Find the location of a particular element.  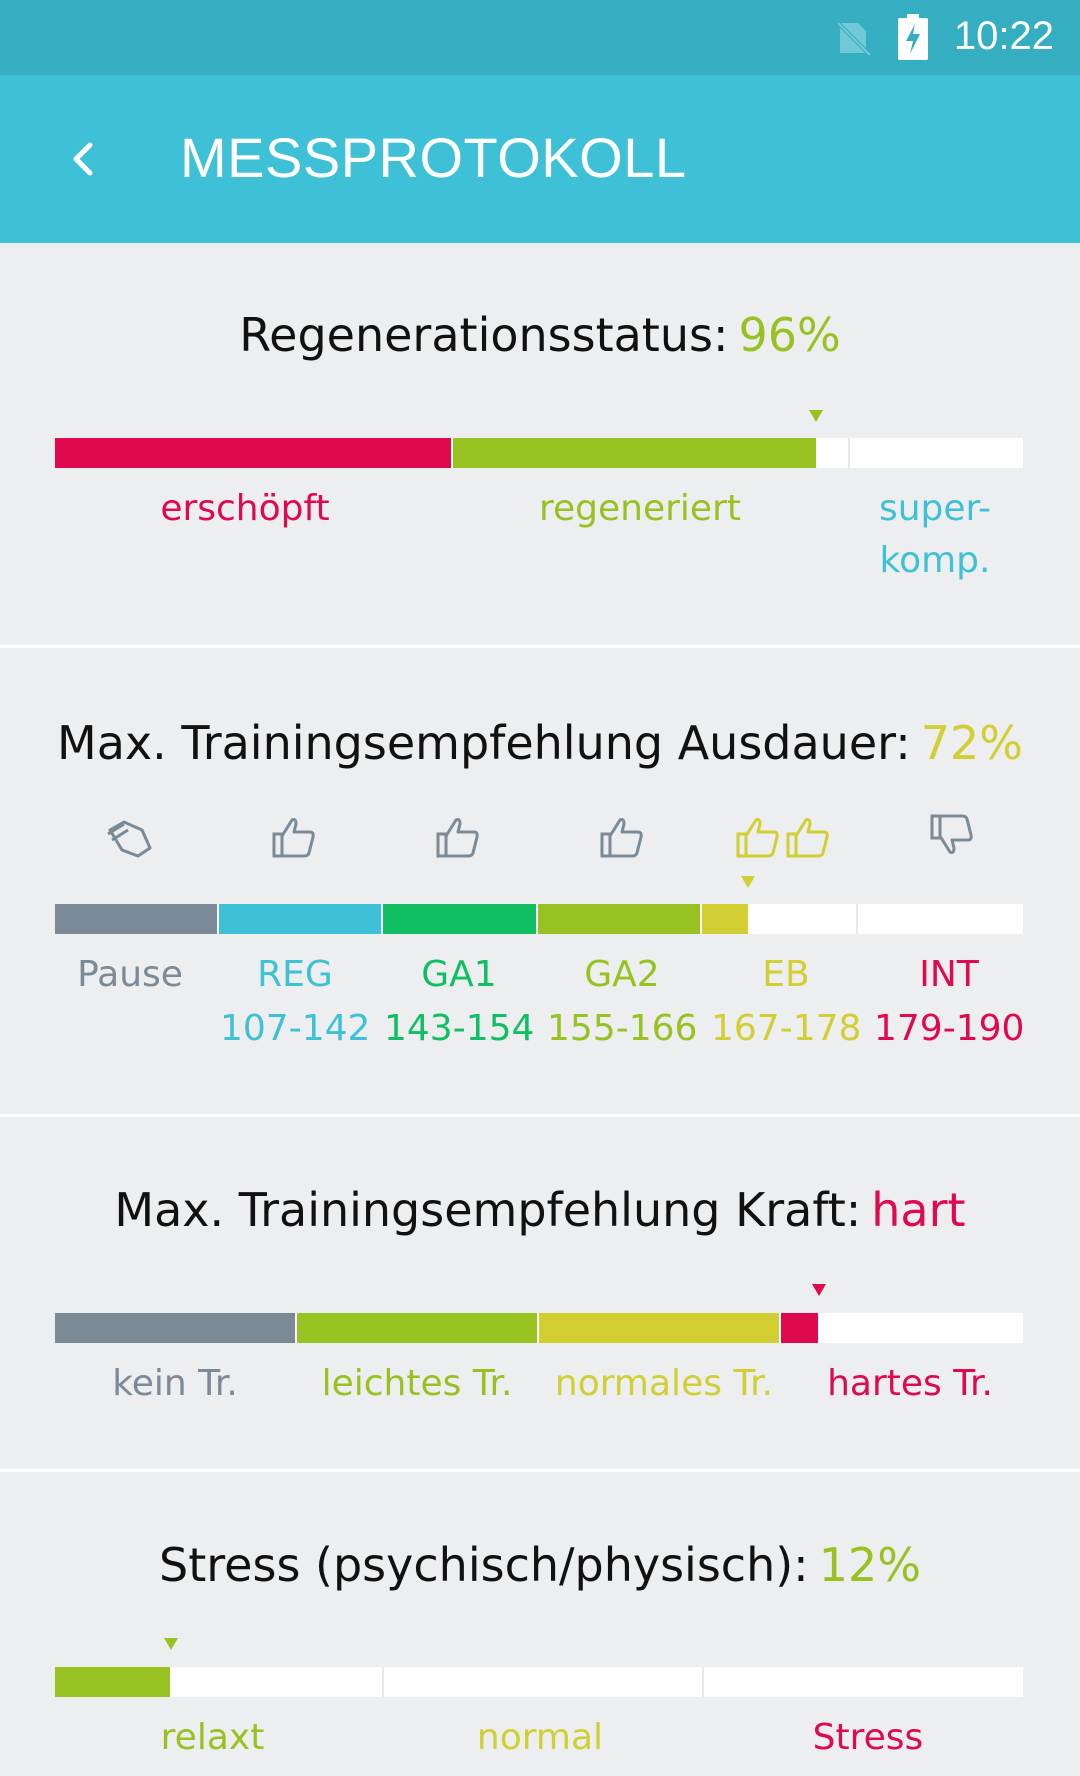

zone-label-ga2: GA2 is located at coordinates (622, 974).